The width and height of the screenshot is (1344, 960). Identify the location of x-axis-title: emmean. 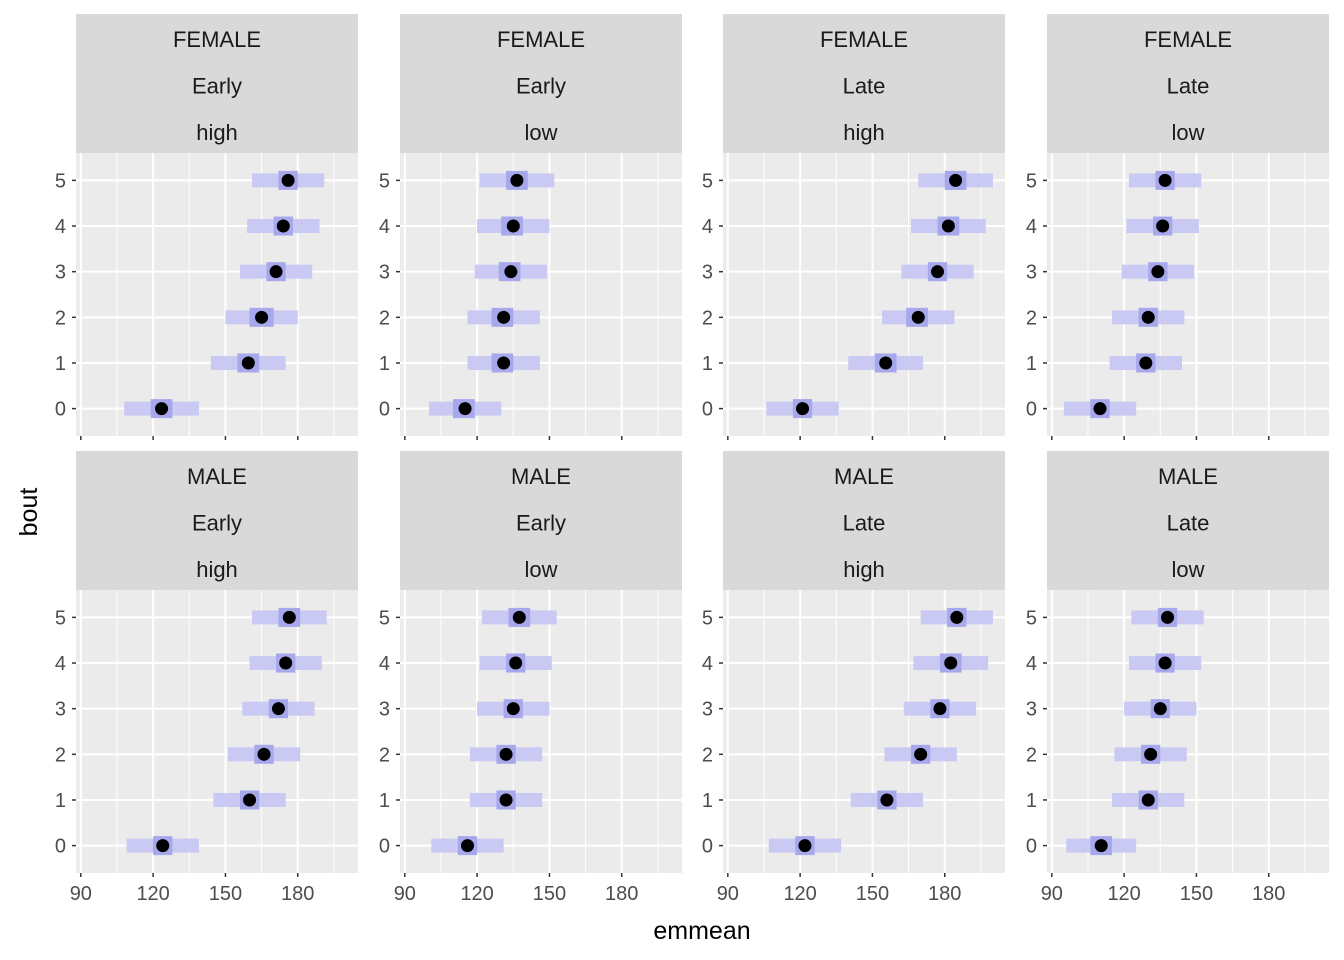
(701, 931).